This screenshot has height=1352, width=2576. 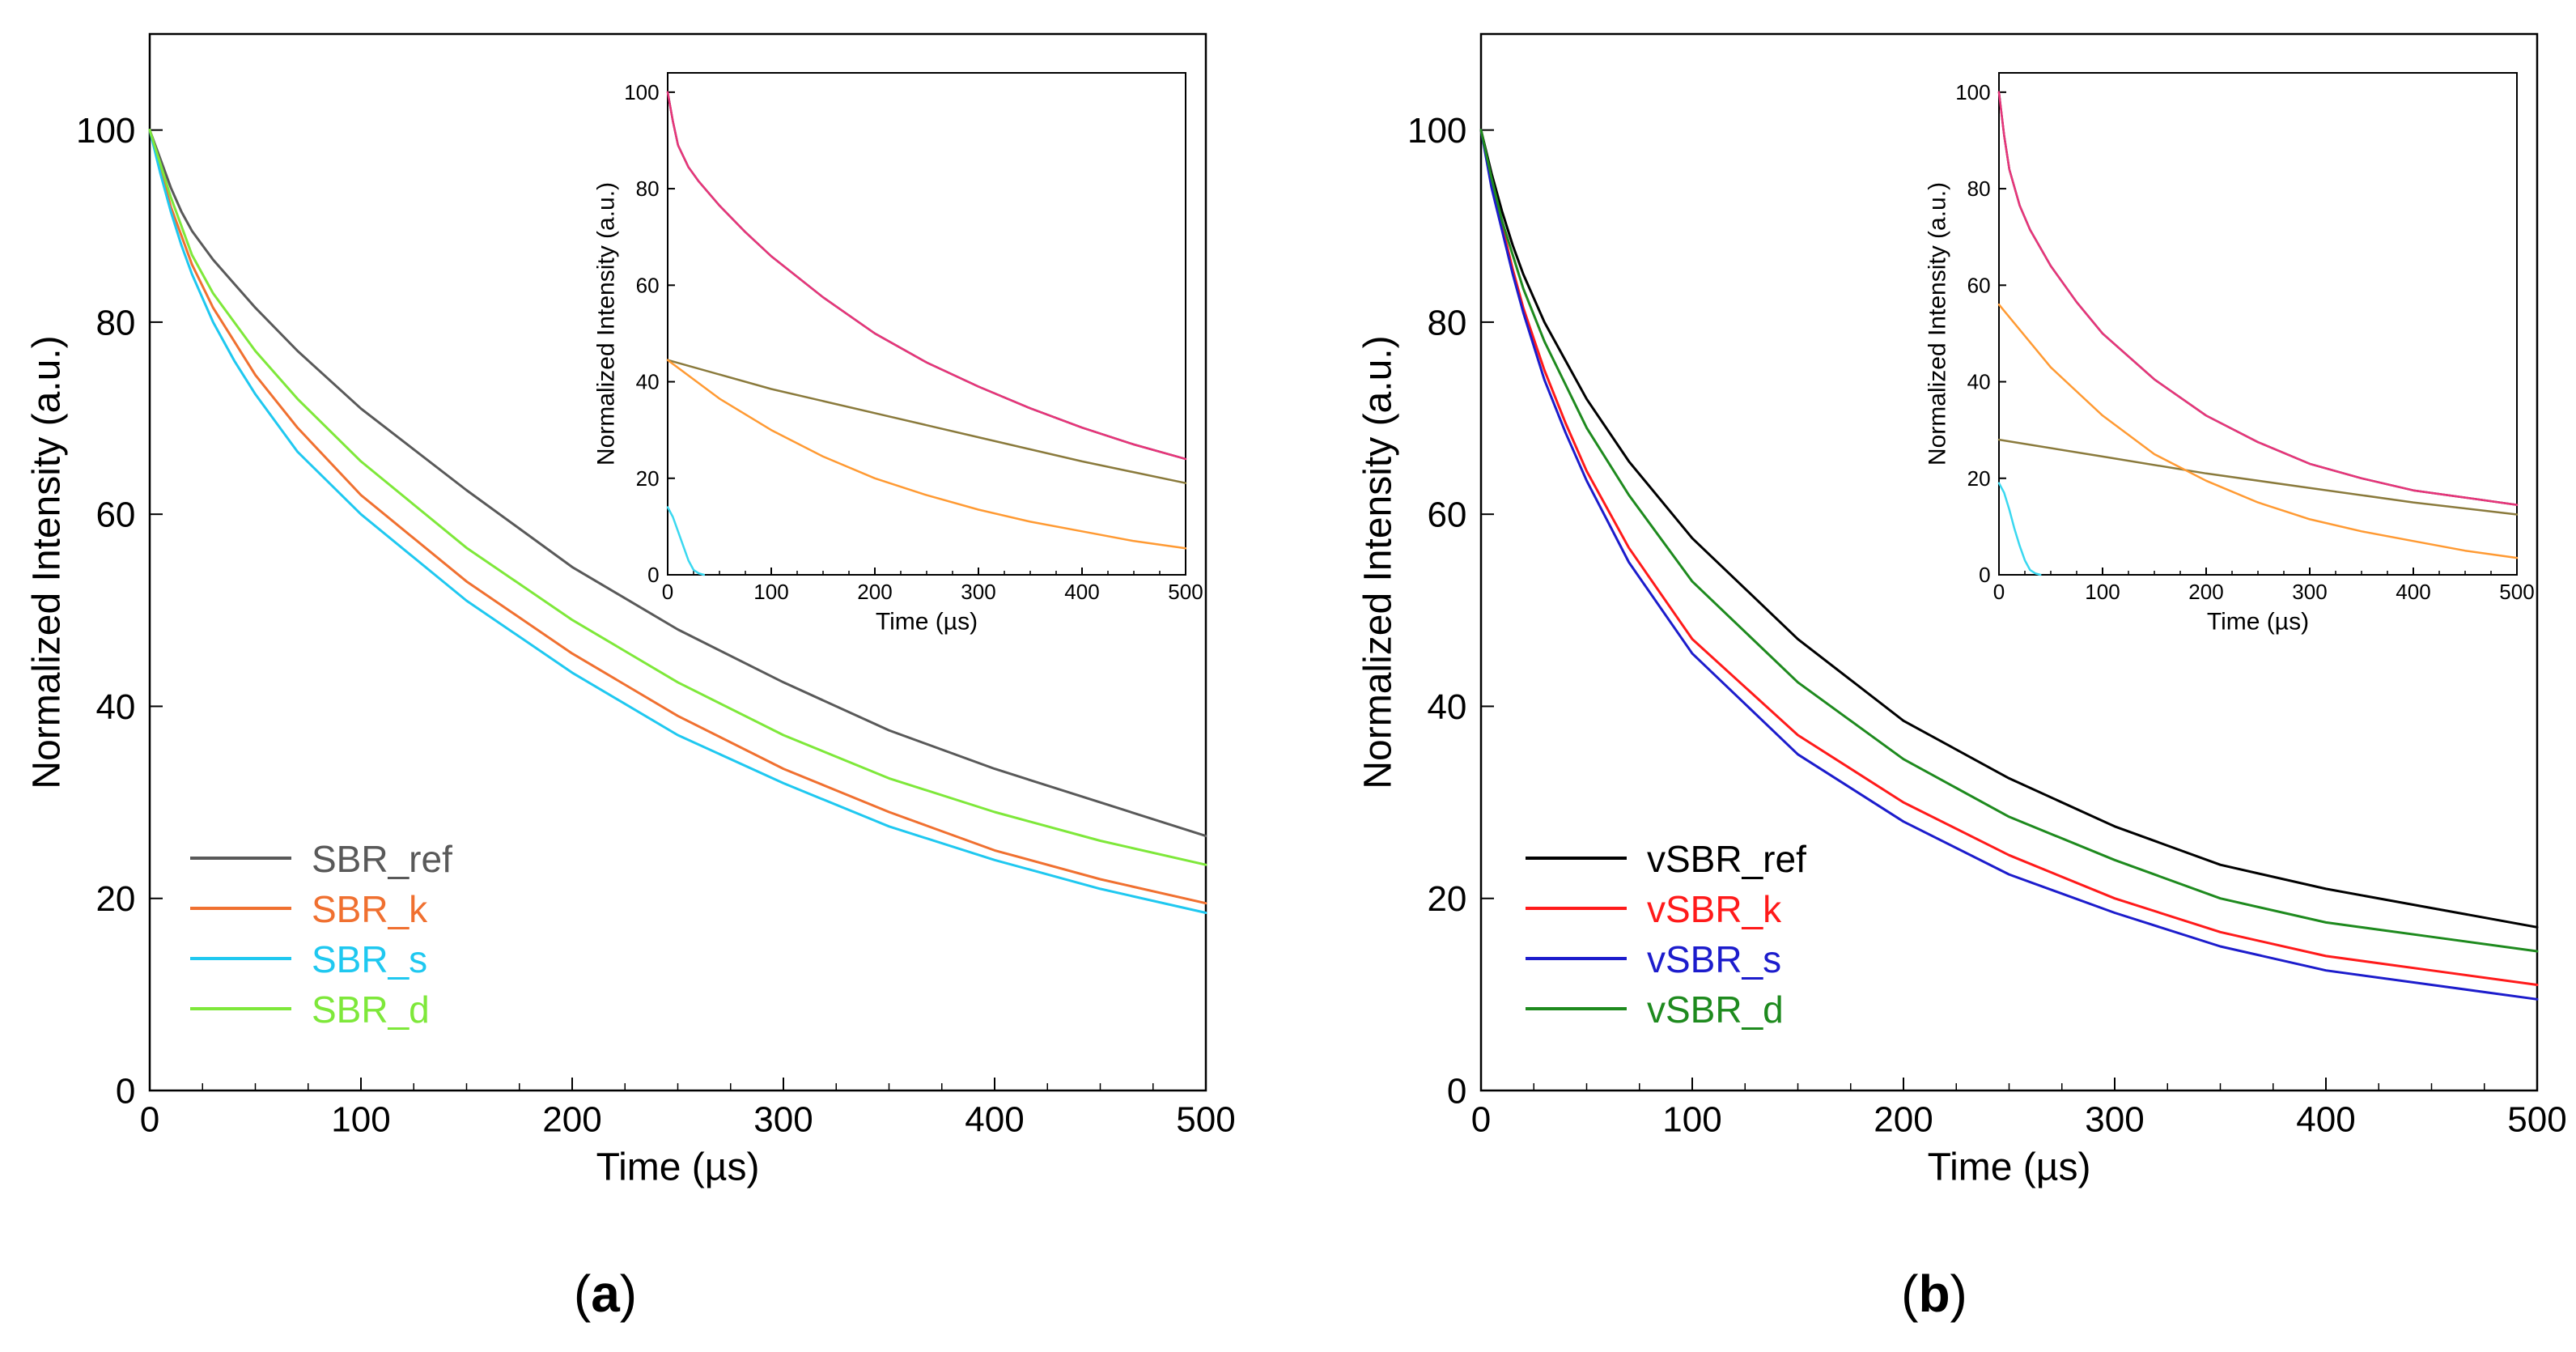 I want to click on legend: vSBR_ref vSBR_k vSBR_s vSBR_d, so click(x=1666, y=935).